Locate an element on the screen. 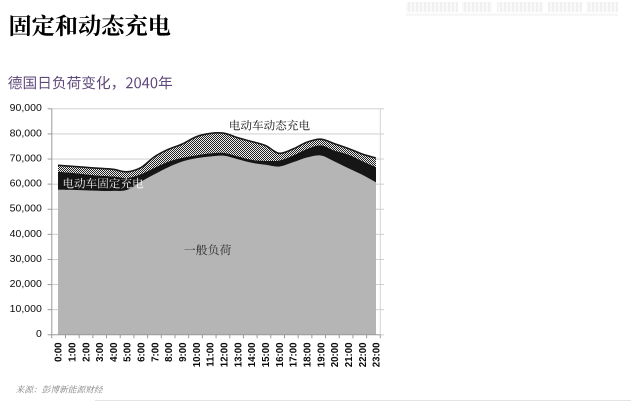 The height and width of the screenshot is (405, 631). svg-text: 9:00 is located at coordinates (183, 352).